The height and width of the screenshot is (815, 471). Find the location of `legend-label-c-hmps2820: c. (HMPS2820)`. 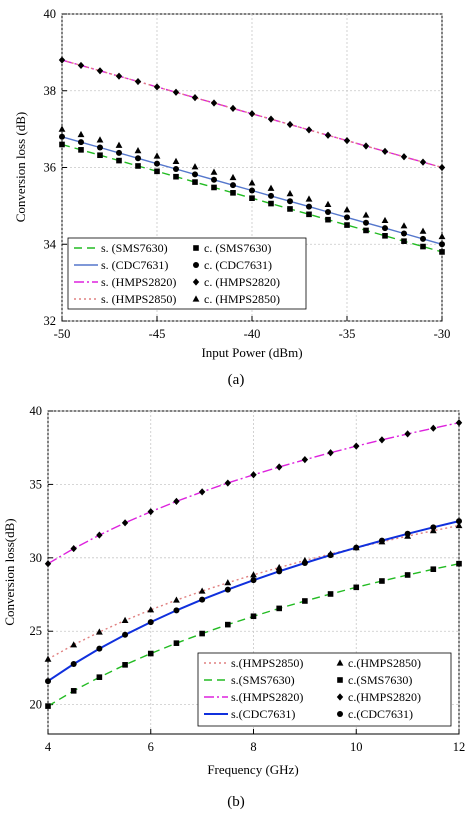

legend-label-c-hmps2820: c. (HMPS2820) is located at coordinates (242, 282).